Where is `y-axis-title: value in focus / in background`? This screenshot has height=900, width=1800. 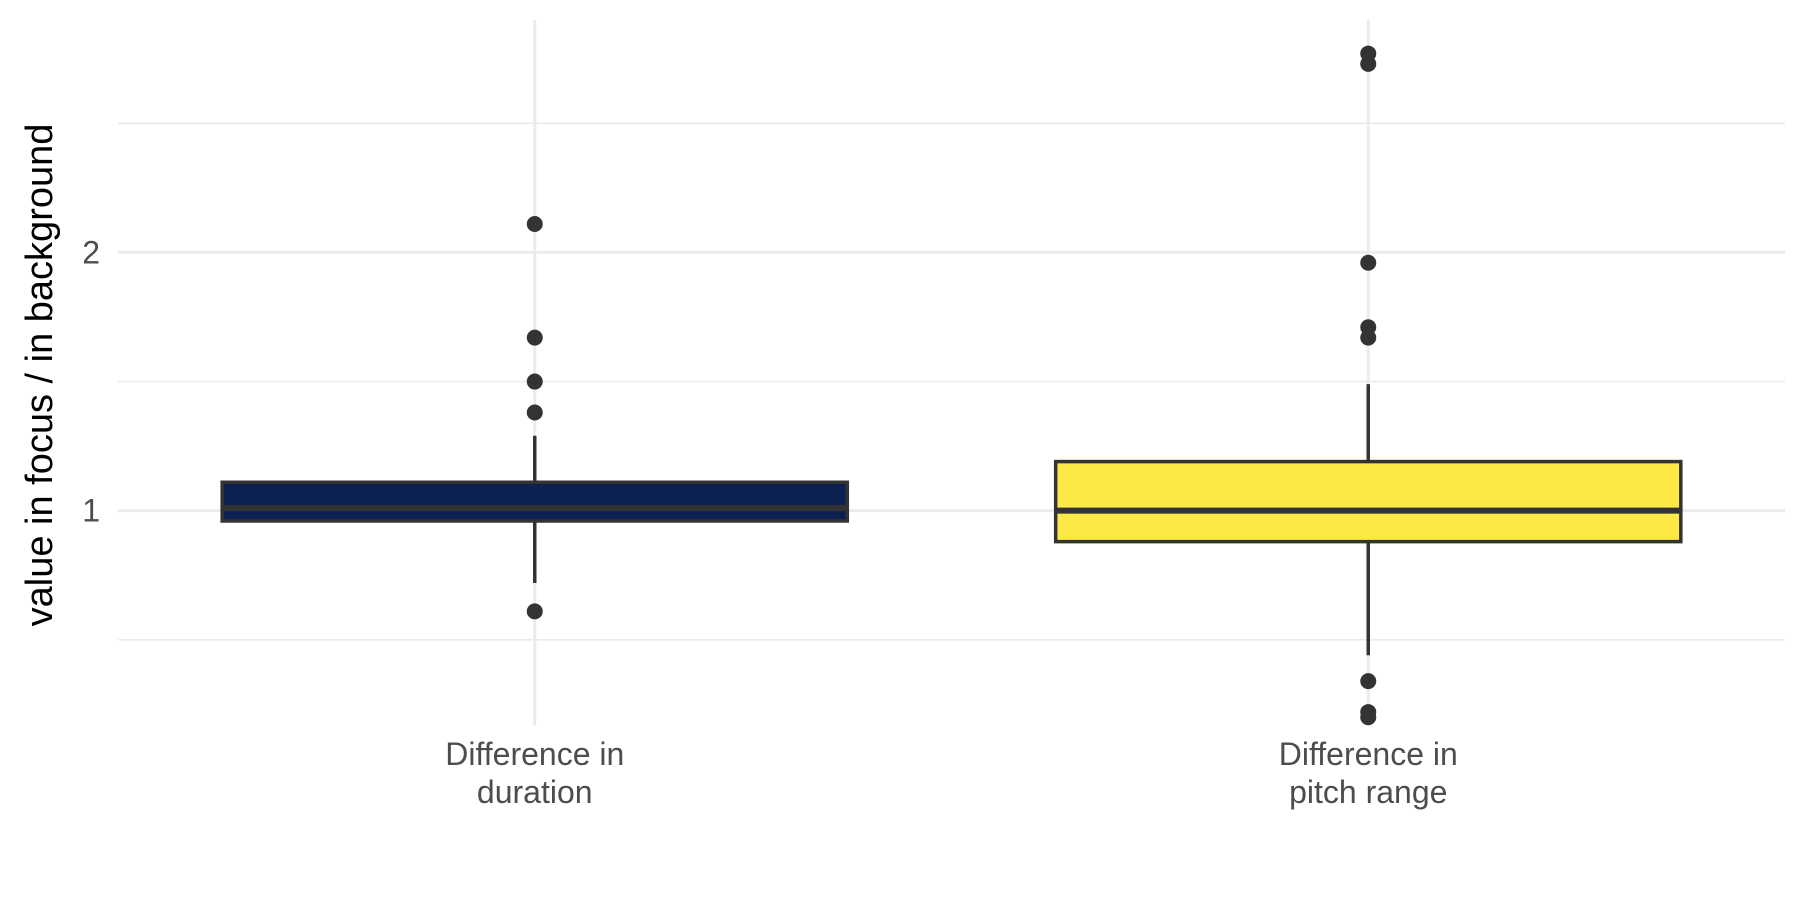
y-axis-title: value in focus / in background is located at coordinates (40, 375).